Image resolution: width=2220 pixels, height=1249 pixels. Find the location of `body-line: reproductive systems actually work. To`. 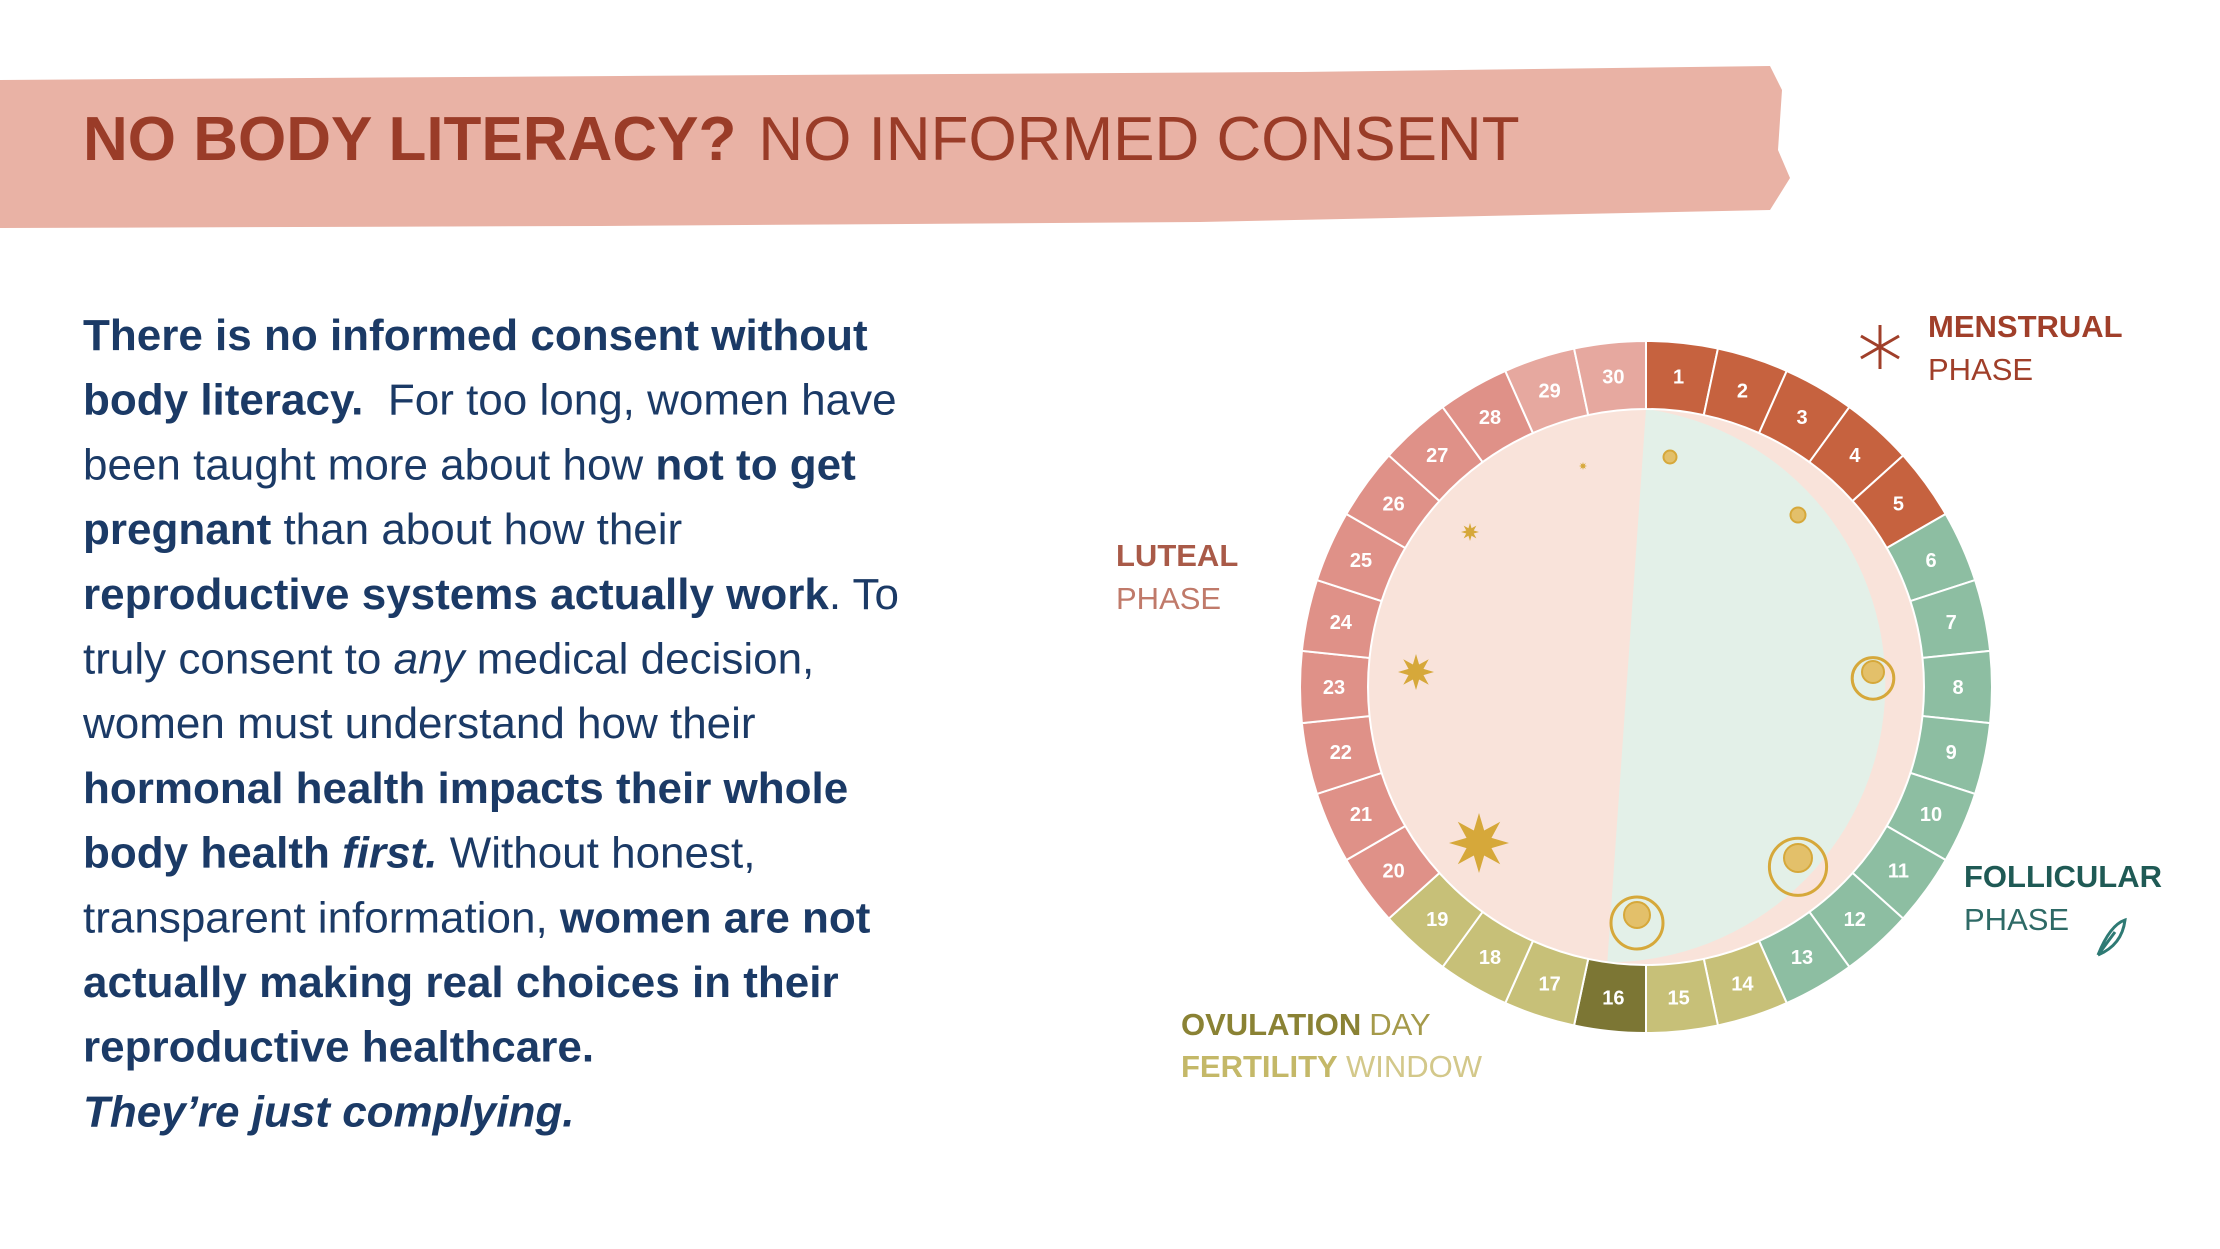

body-line: reproductive systems actually work. To is located at coordinates (491, 594).